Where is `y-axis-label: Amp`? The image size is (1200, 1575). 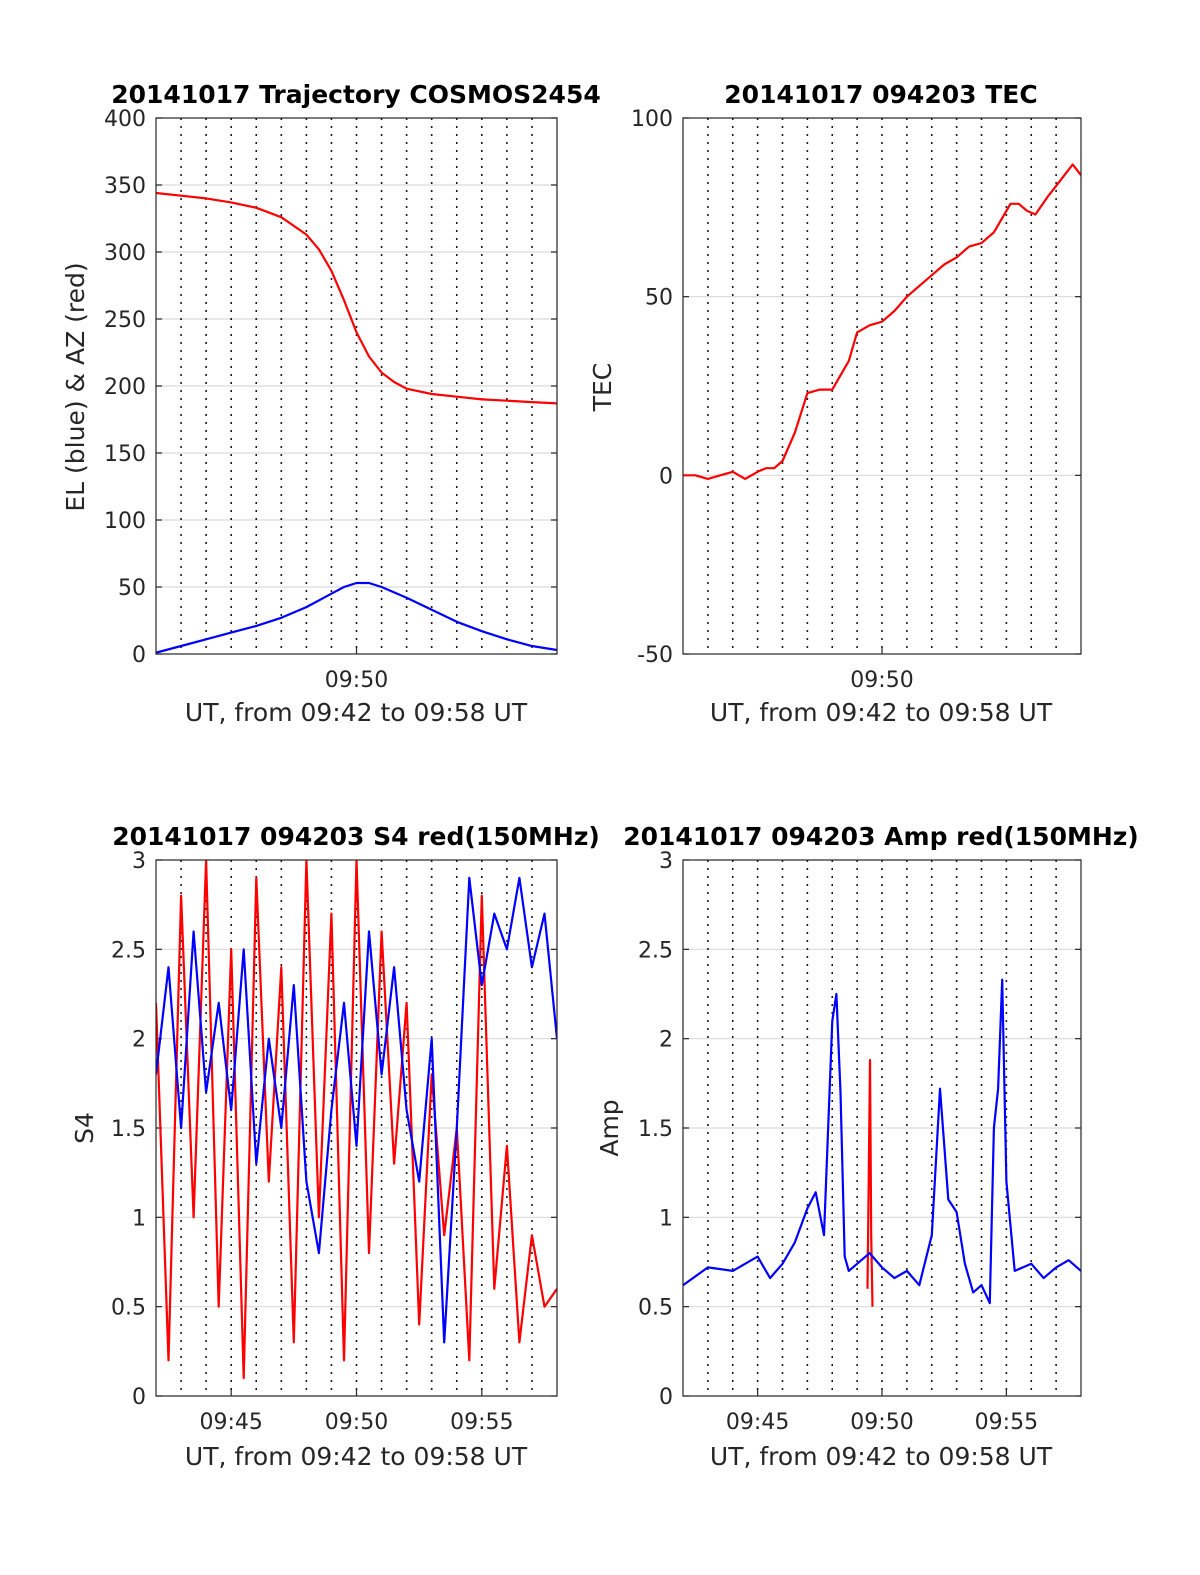
y-axis-label: Amp is located at coordinates (609, 1127).